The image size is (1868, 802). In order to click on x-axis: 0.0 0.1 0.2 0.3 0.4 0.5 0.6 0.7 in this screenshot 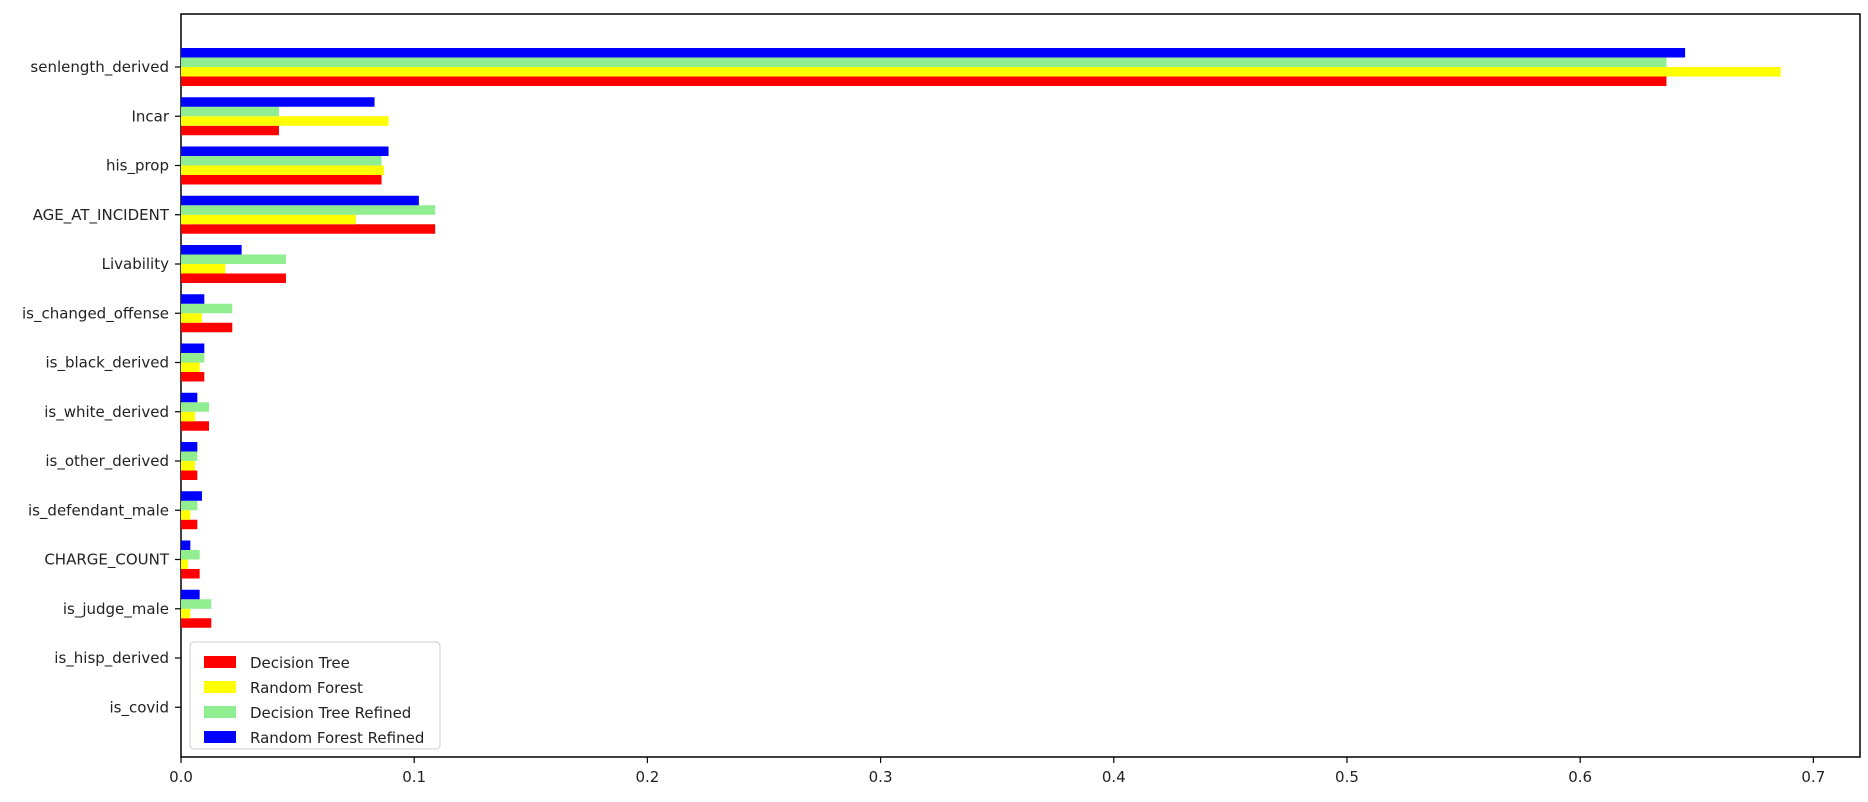, I will do `click(997, 771)`.